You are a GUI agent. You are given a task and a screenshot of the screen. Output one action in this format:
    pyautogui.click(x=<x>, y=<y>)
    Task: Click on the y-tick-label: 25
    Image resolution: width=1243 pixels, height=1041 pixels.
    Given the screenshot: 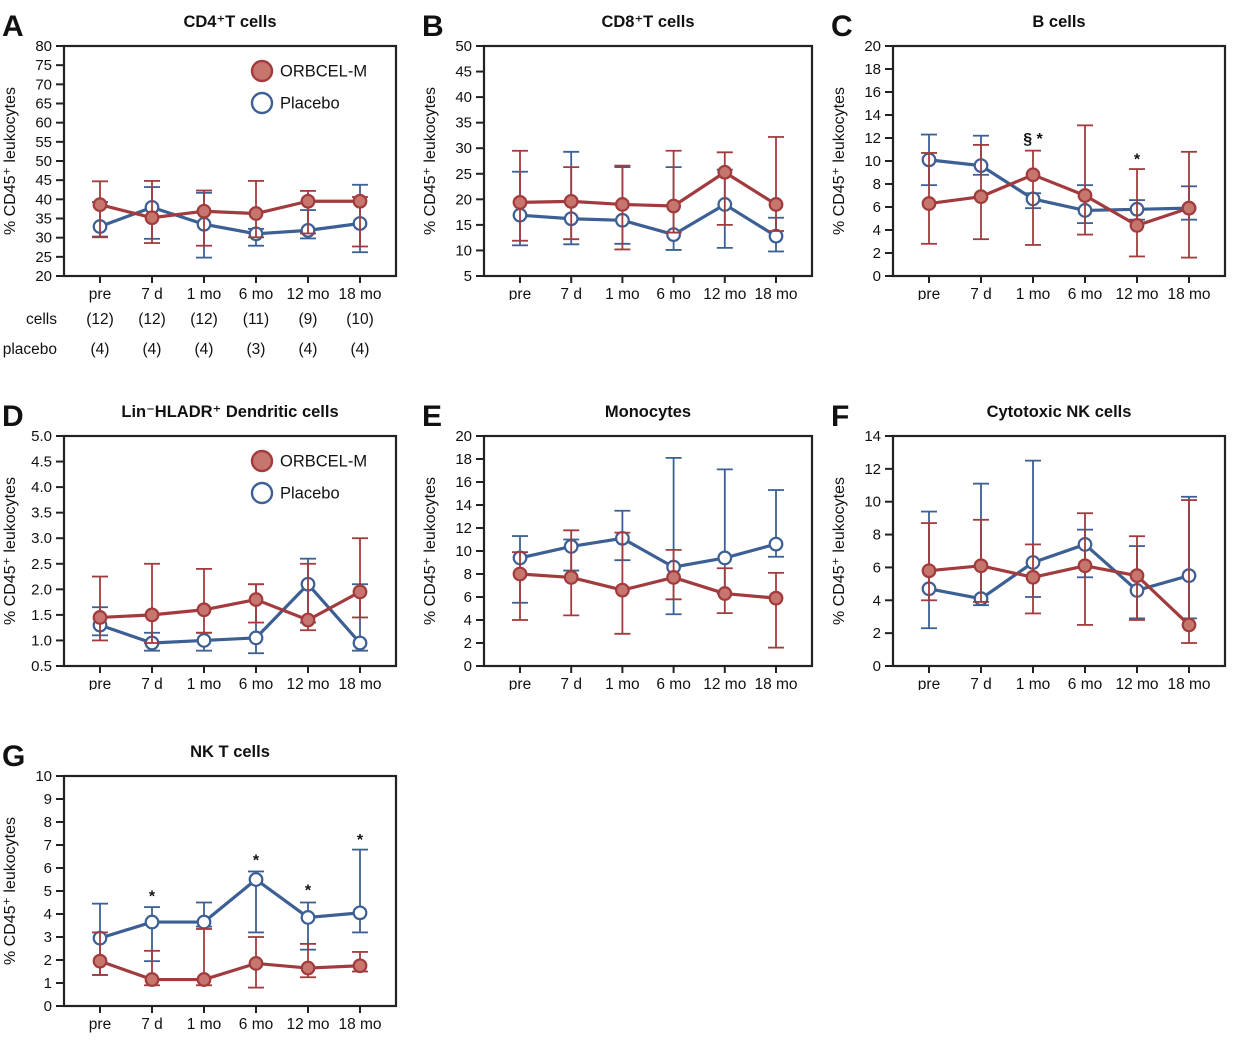 What is the action you would take?
    pyautogui.click(x=463, y=174)
    